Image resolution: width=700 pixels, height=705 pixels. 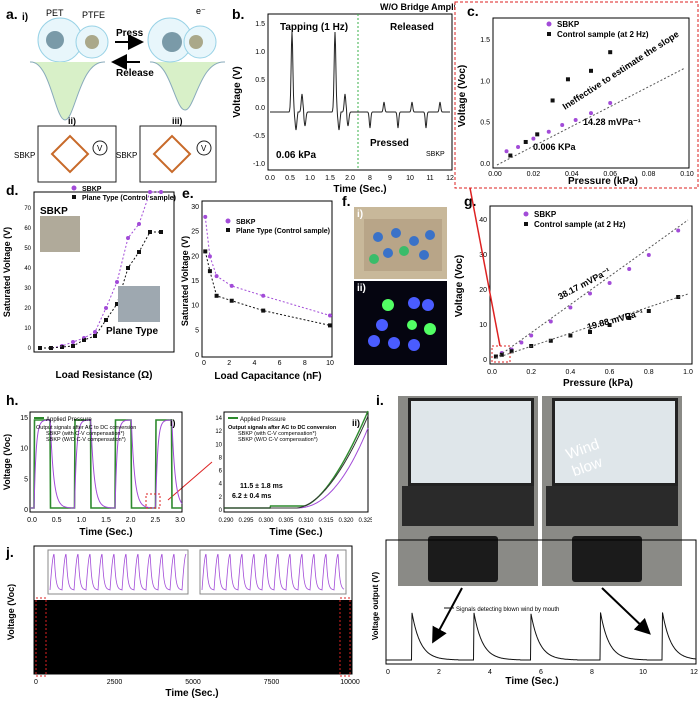 I want to click on legend-control: Control sample (at 2 Hz), so click(x=580, y=224).